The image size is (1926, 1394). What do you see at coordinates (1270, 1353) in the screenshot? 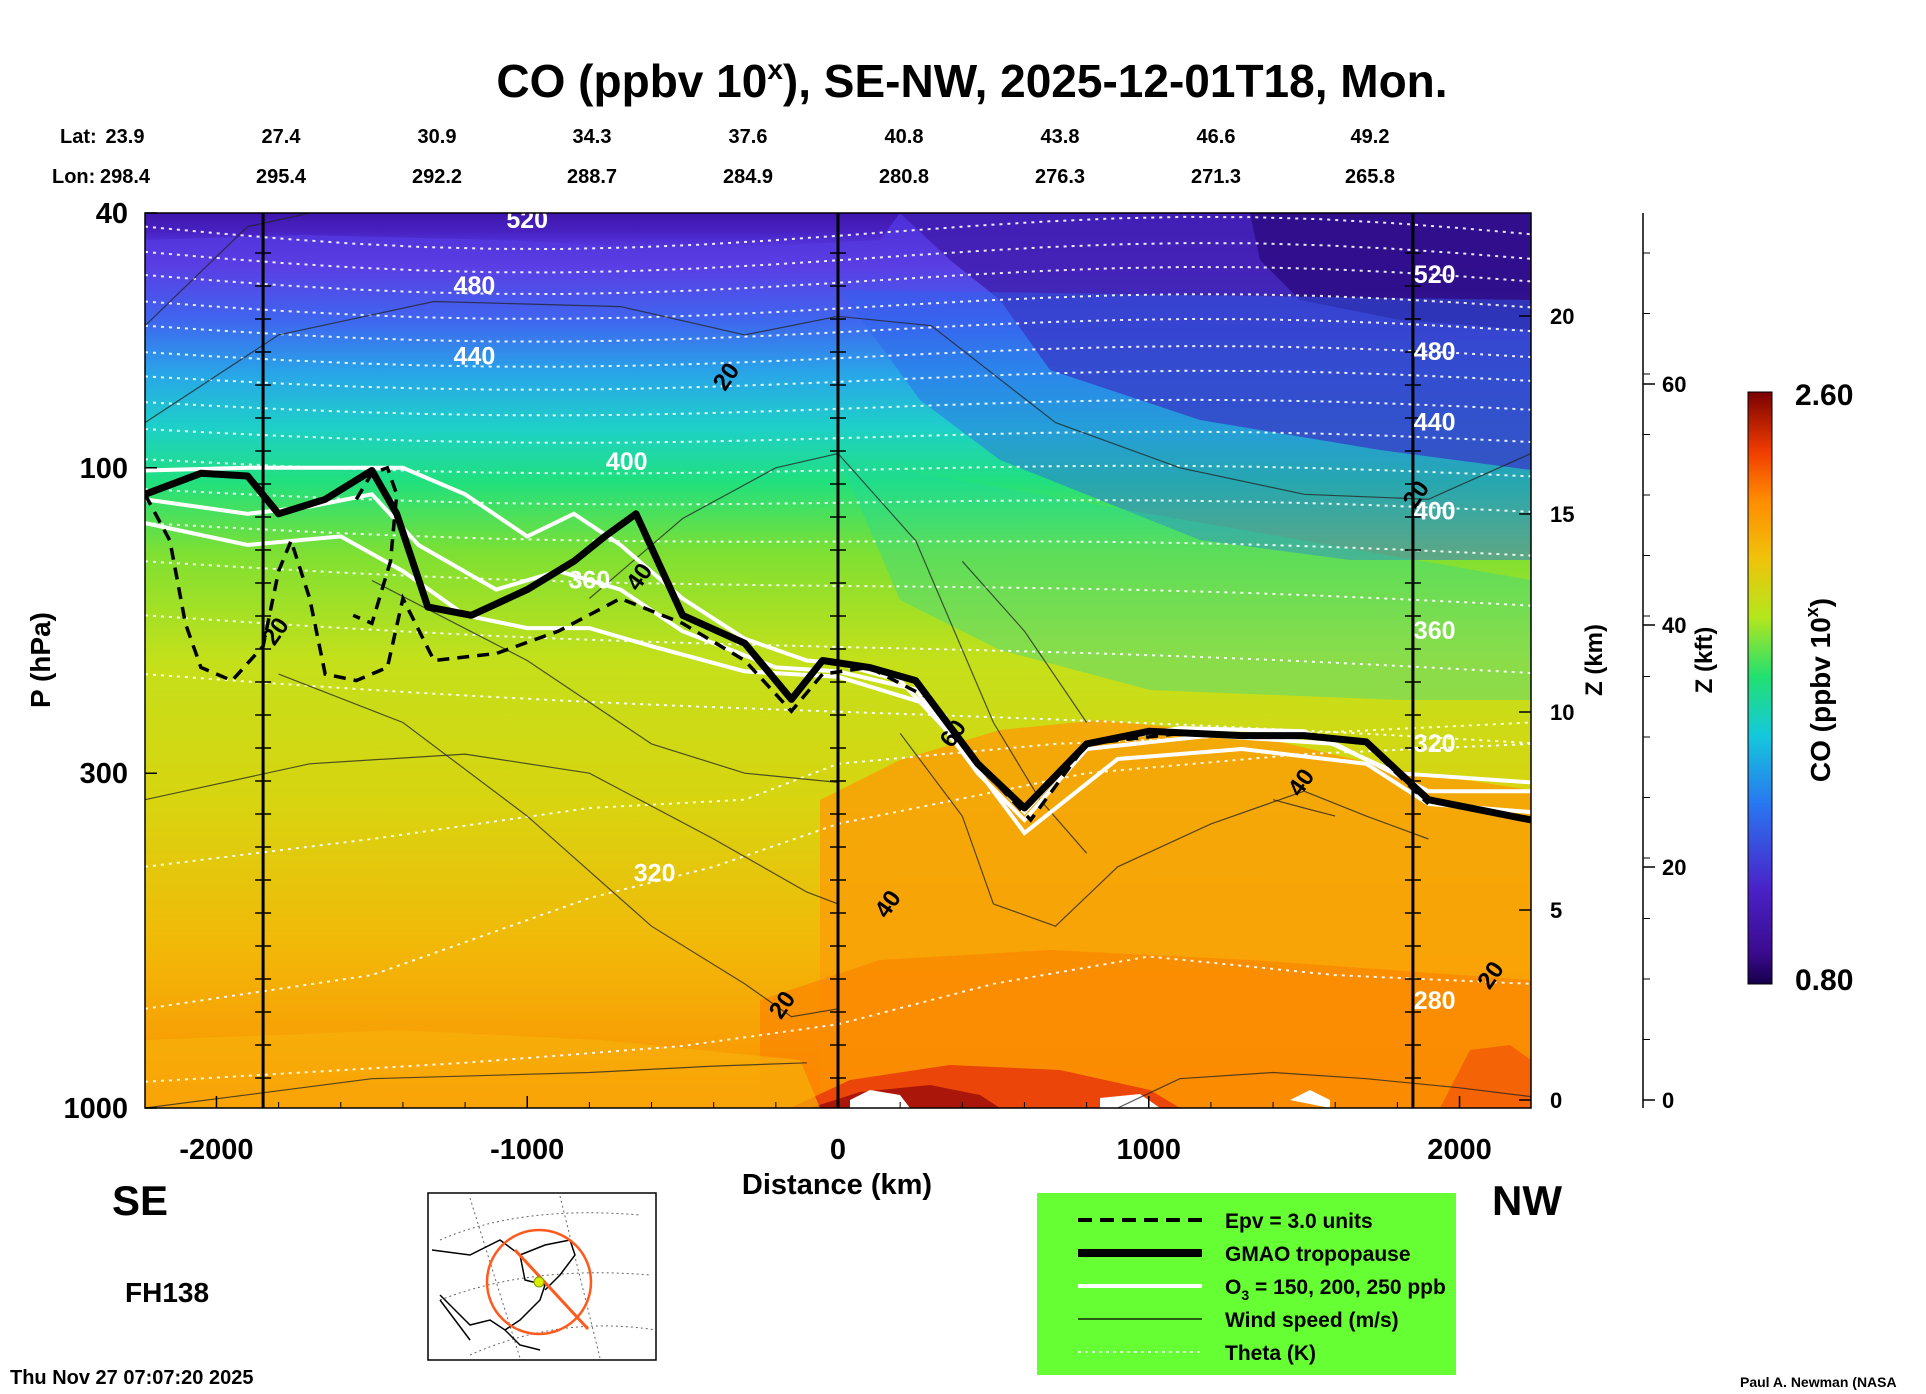
I see `legend-label: Theta (K)` at bounding box center [1270, 1353].